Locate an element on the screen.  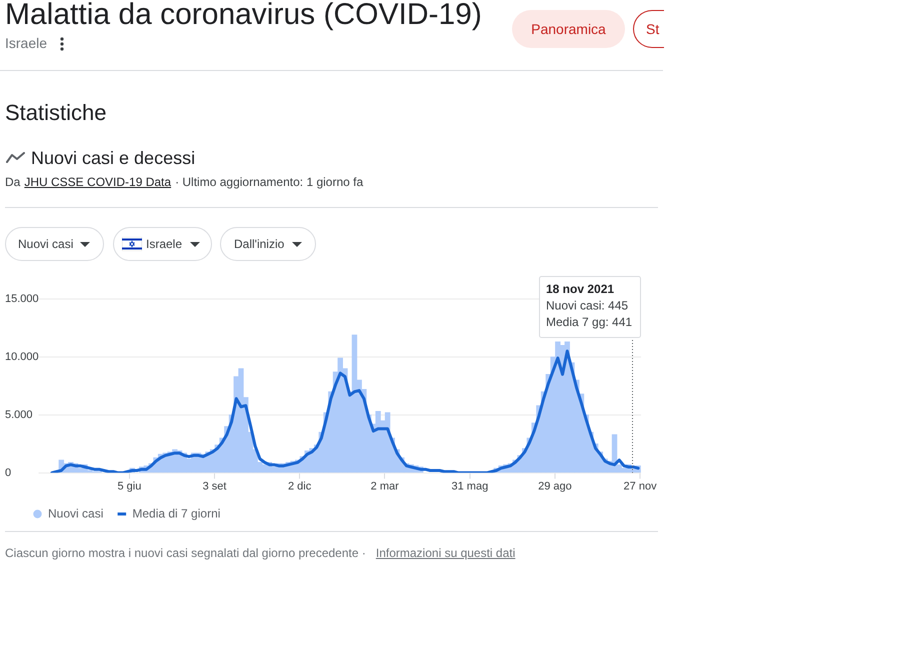
annotation: Nuovi casi: 445 is located at coordinates (587, 305).